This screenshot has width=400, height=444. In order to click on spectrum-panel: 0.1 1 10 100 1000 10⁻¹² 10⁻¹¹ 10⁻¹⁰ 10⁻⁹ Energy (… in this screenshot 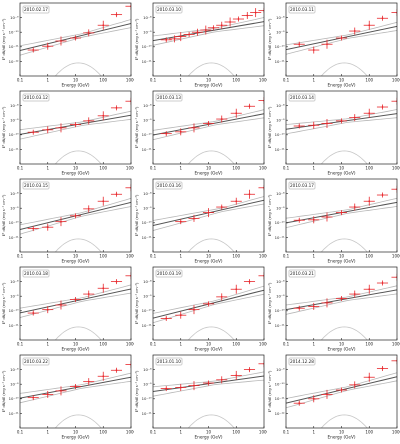, I will do `click(334, 397)`.